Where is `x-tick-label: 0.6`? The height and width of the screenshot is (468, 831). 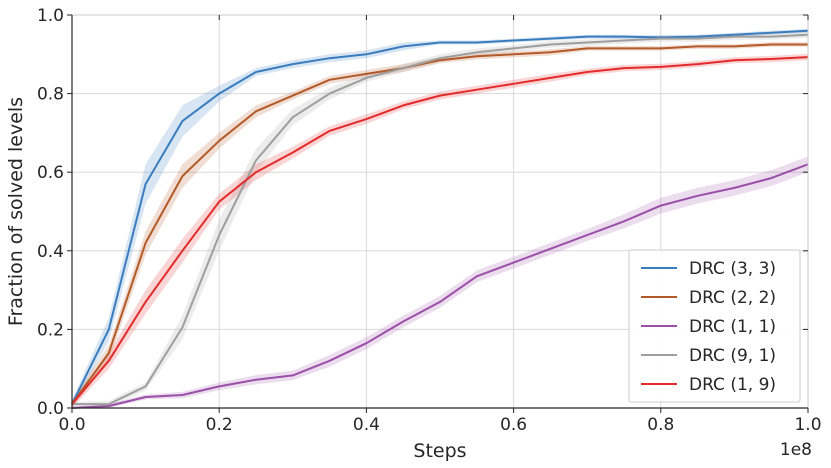
x-tick-label: 0.6 is located at coordinates (513, 425).